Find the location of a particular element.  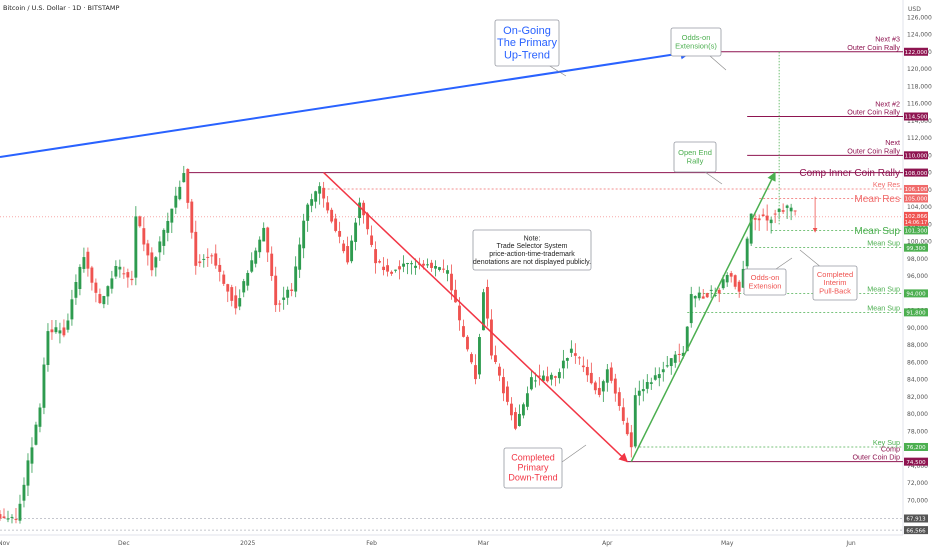

y-tick-label: 100,000 is located at coordinates (919, 242).